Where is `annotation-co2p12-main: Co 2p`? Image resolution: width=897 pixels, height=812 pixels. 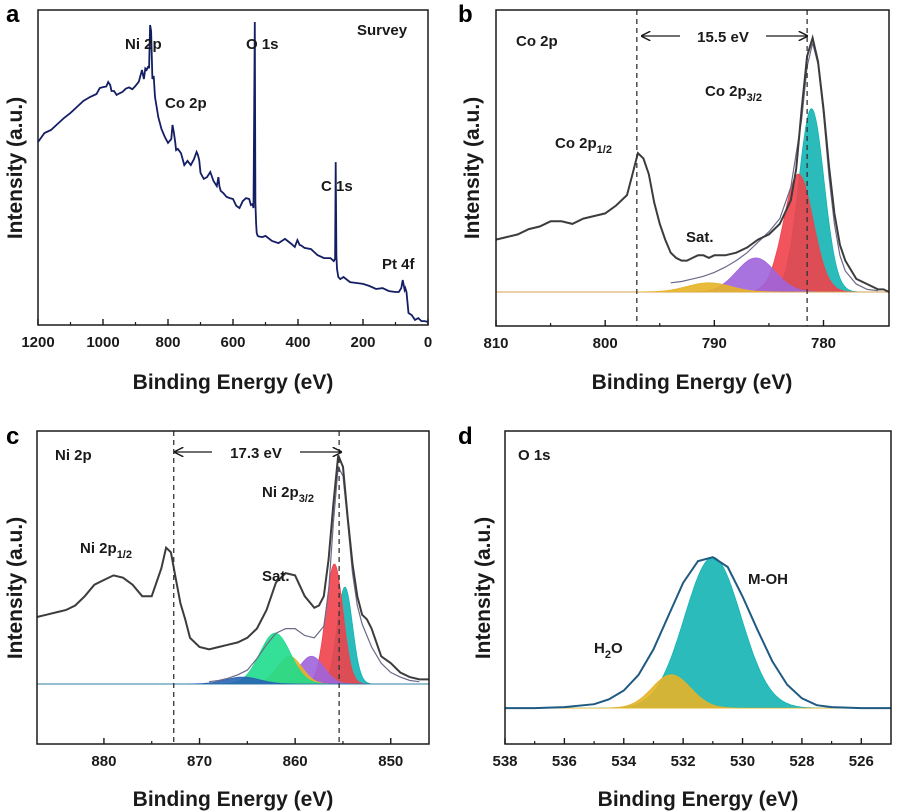
annotation-co2p12-main: Co 2p is located at coordinates (576, 143).